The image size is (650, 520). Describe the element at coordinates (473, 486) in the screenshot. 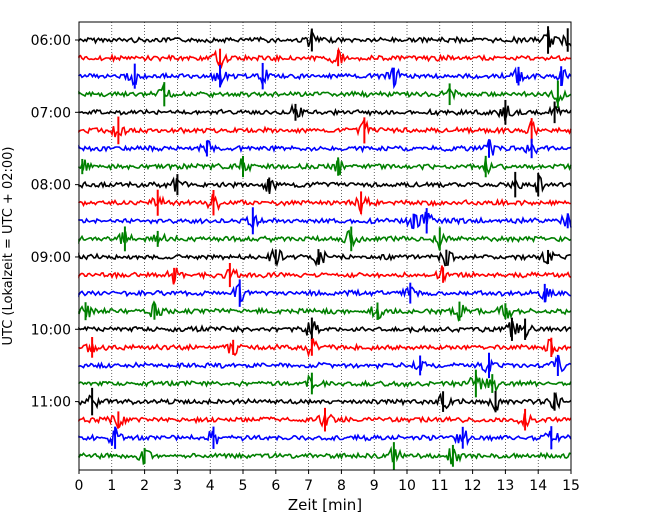

I see `x-tick-label: 12` at that location.